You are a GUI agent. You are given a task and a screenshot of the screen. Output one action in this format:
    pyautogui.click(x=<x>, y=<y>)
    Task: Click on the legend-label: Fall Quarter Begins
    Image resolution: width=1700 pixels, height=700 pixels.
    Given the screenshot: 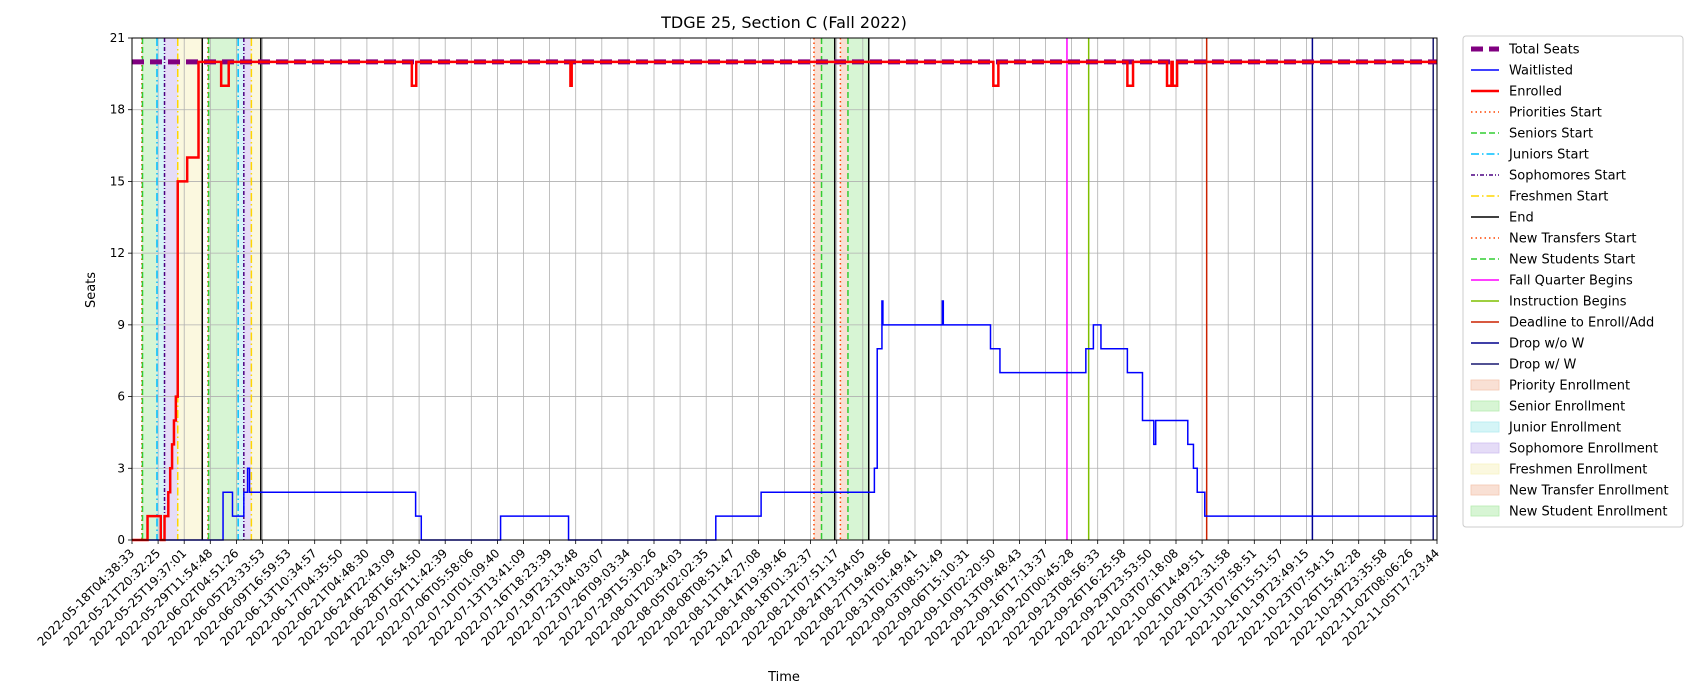 What is the action you would take?
    pyautogui.click(x=1571, y=281)
    